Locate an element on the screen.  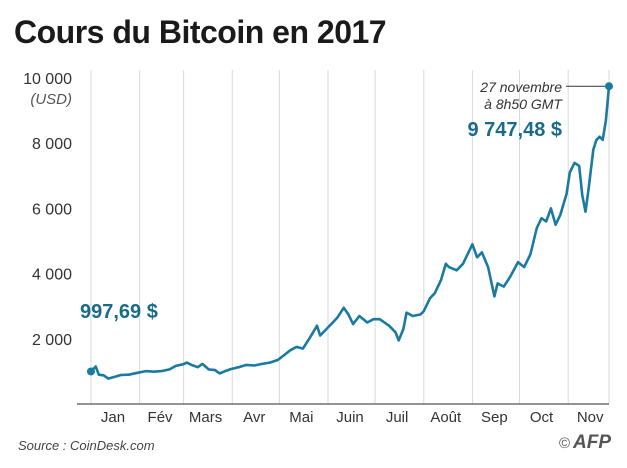
start-value-label: 997,69 $ is located at coordinates (119, 312).